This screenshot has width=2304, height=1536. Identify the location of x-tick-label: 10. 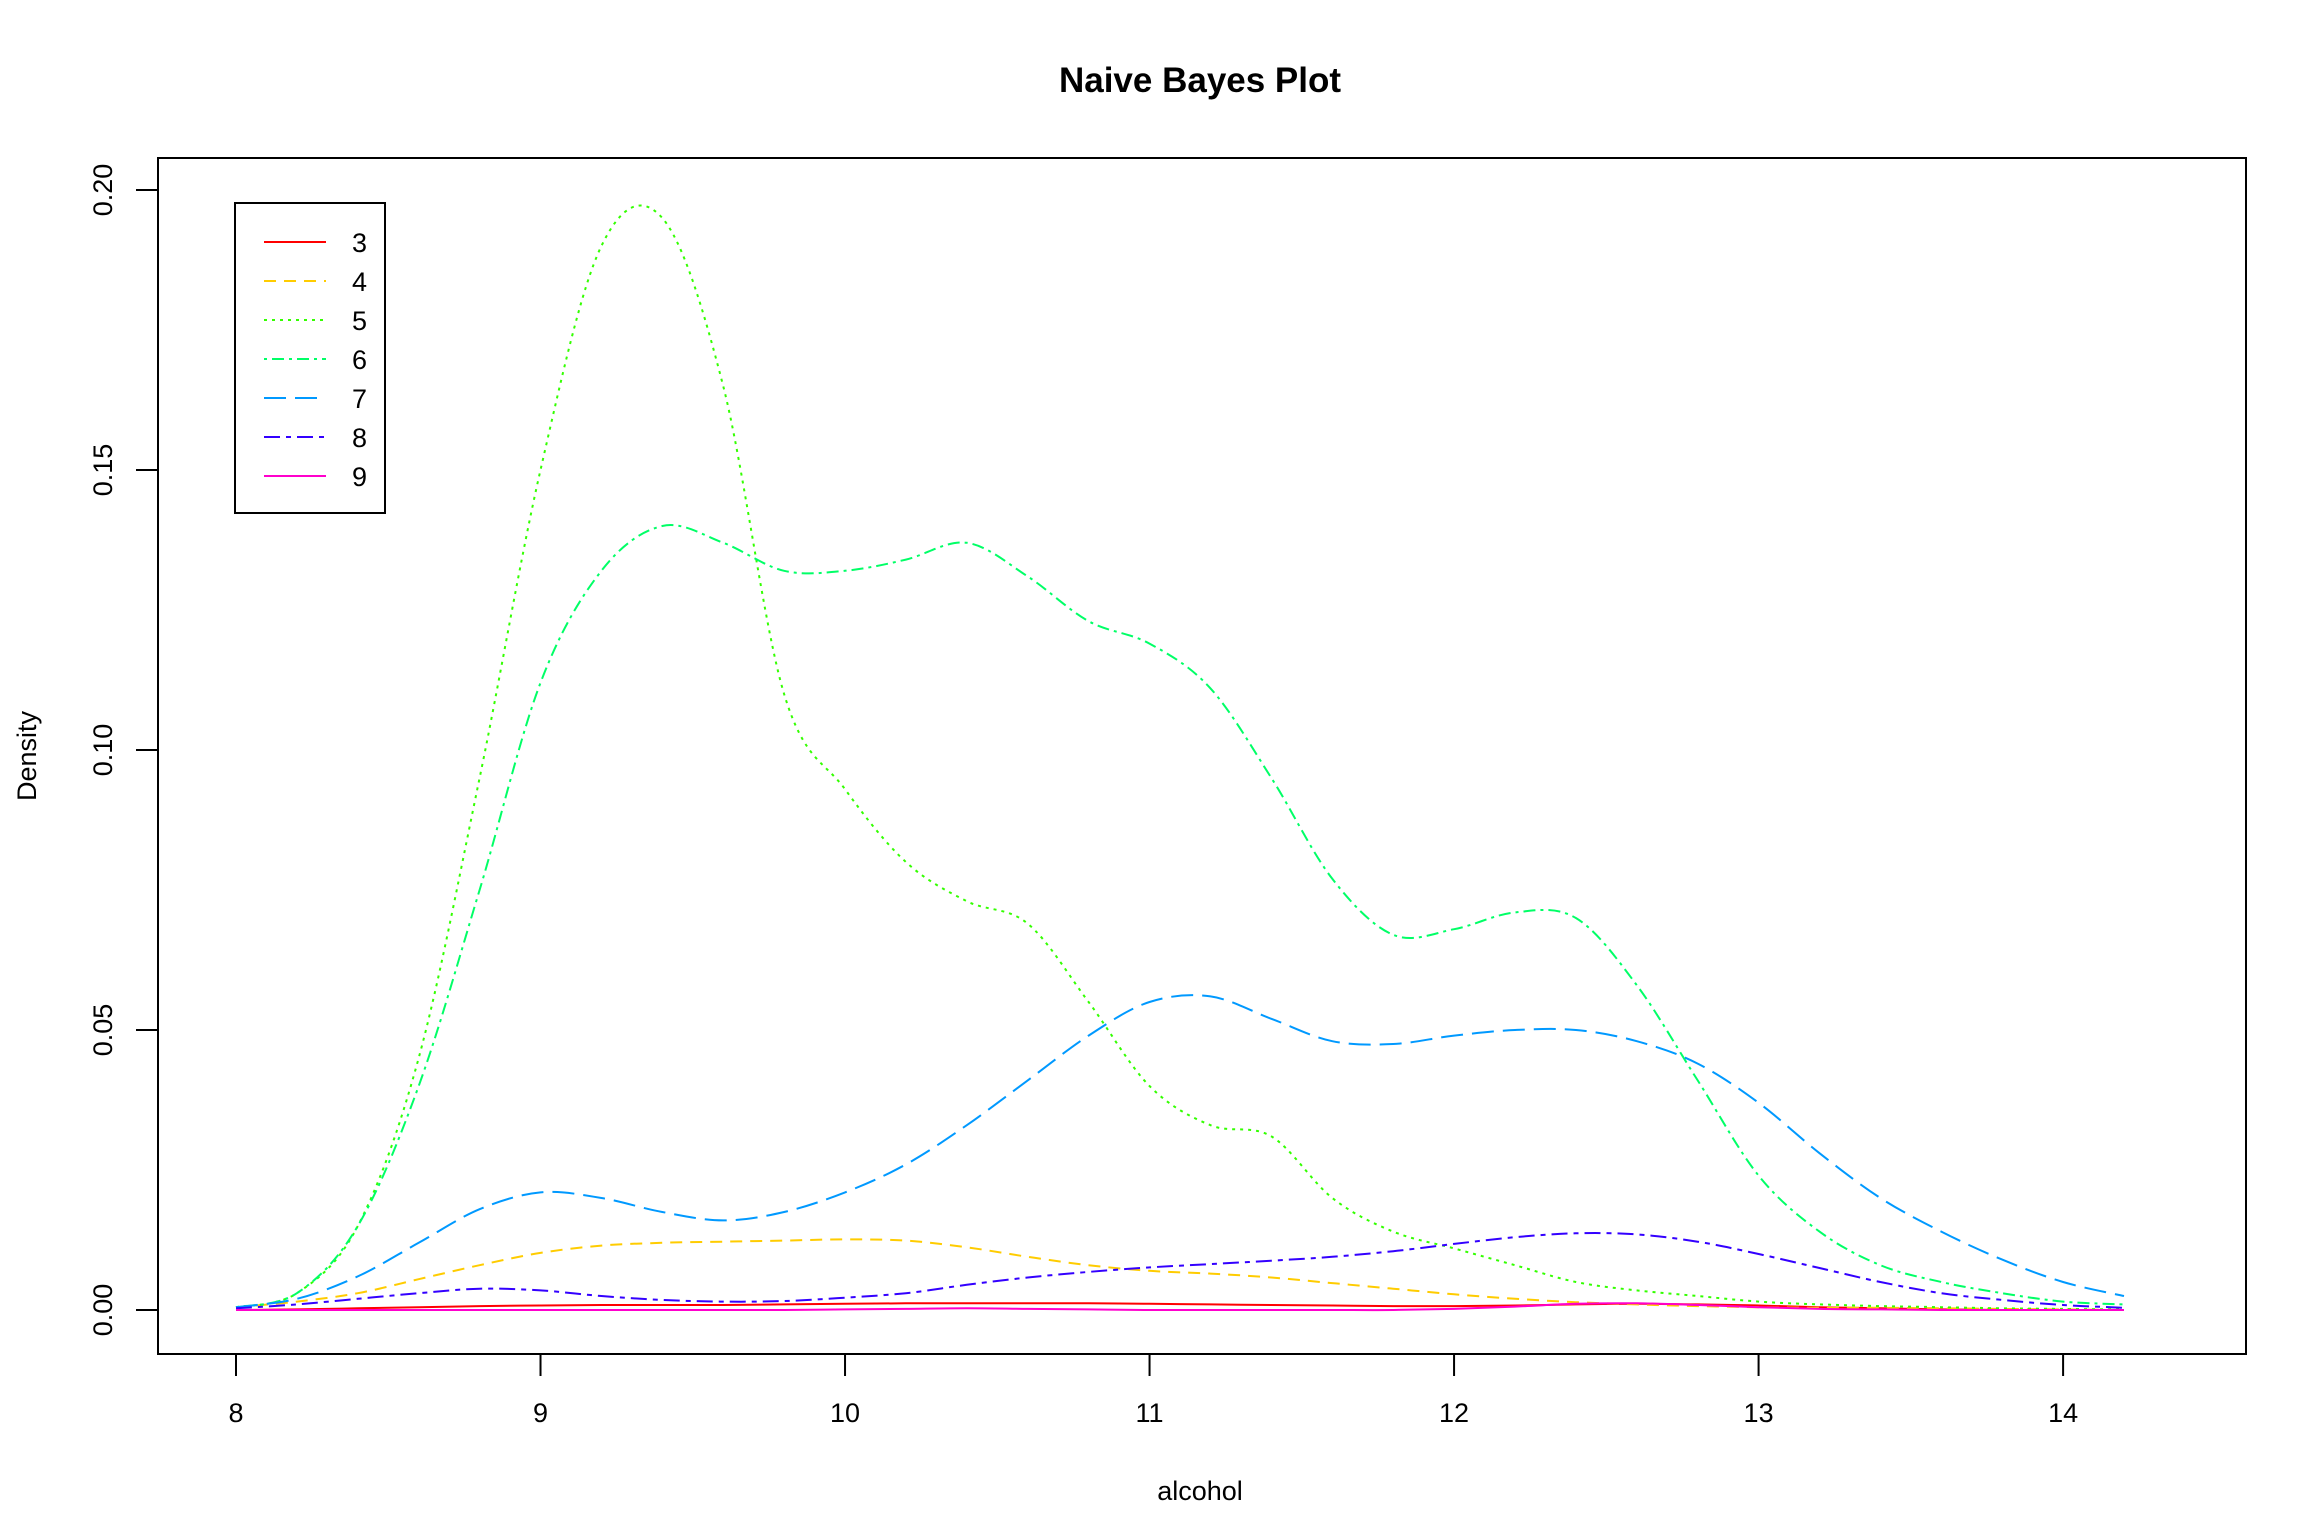
(845, 1413).